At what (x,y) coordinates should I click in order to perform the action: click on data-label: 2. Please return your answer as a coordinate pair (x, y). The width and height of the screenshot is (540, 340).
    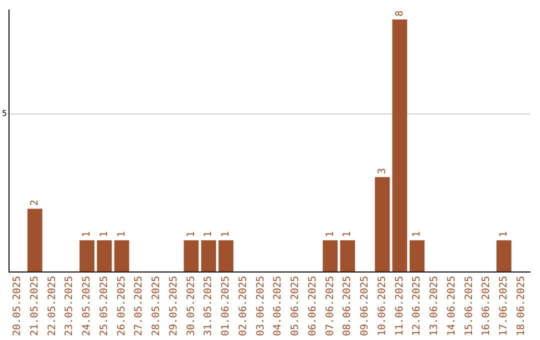
    Looking at the image, I should click on (34, 203).